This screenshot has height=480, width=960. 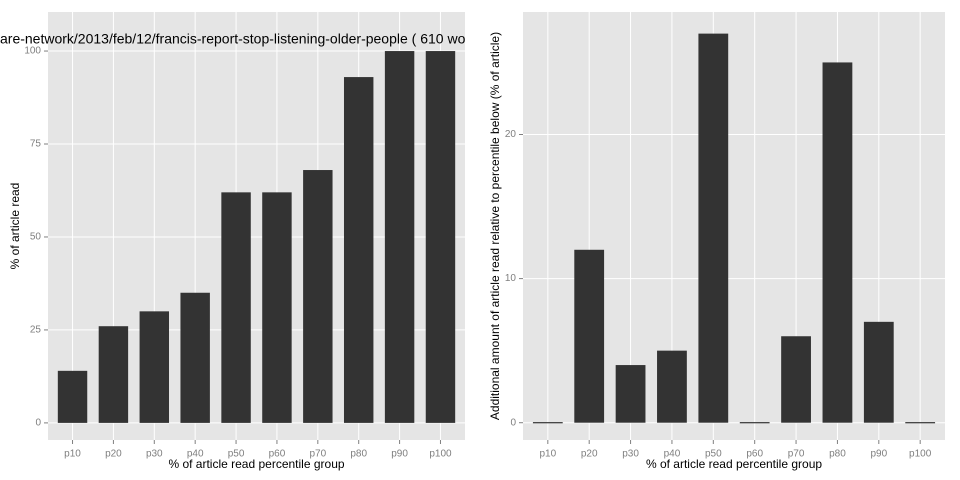 I want to click on y-axis-label: % of article read, so click(x=15, y=226).